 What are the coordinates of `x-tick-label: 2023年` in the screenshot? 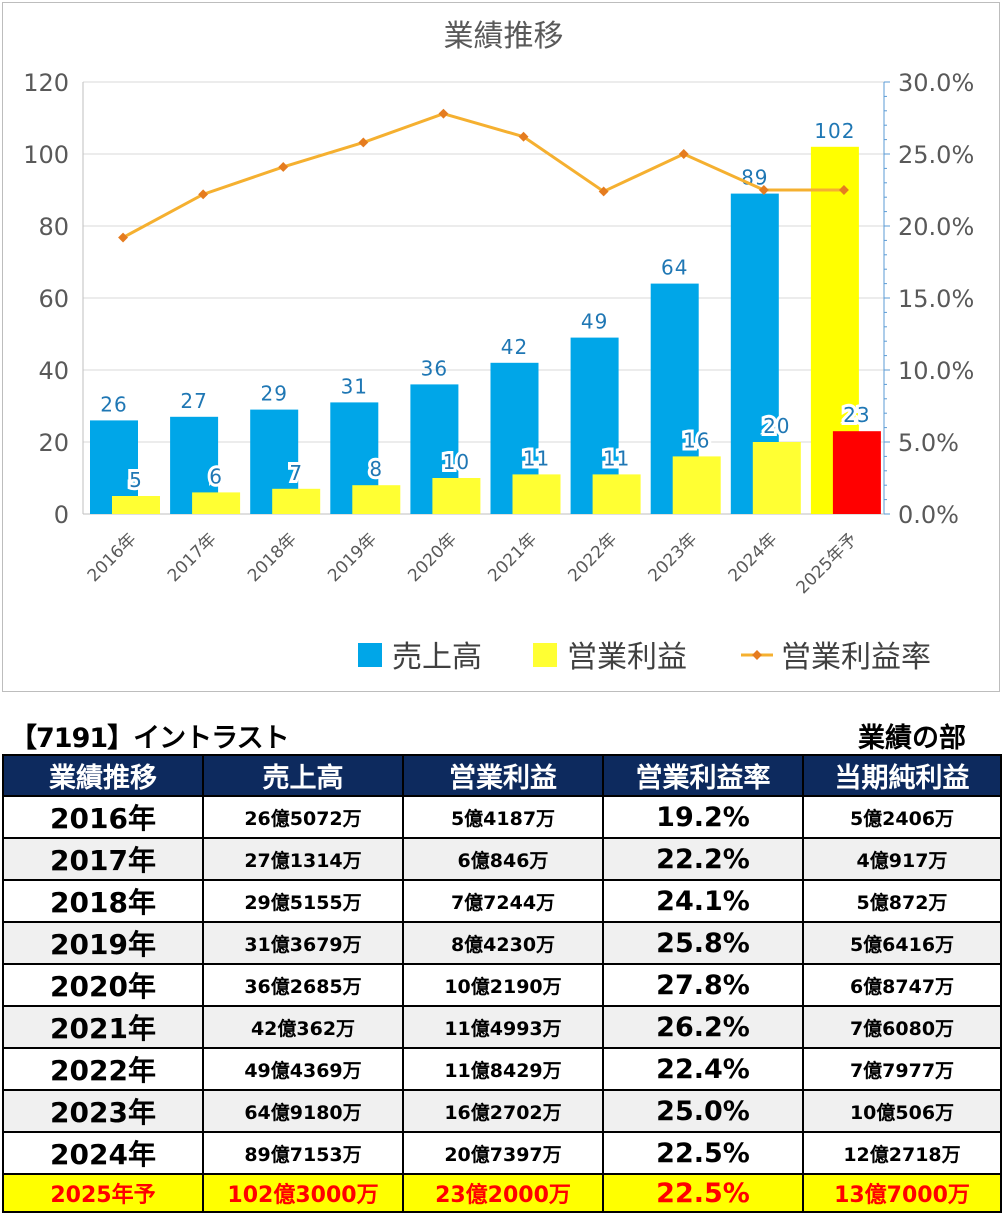 It's located at (673, 557).